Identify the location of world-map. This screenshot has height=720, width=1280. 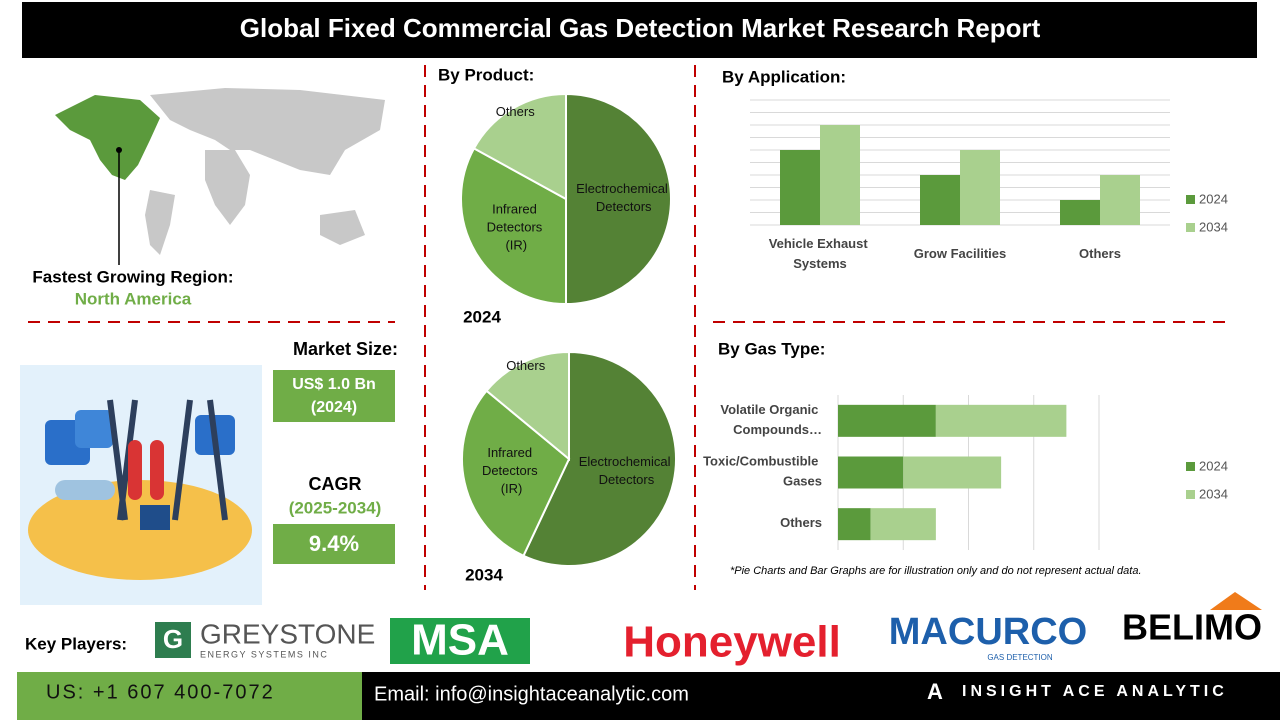
(220, 171).